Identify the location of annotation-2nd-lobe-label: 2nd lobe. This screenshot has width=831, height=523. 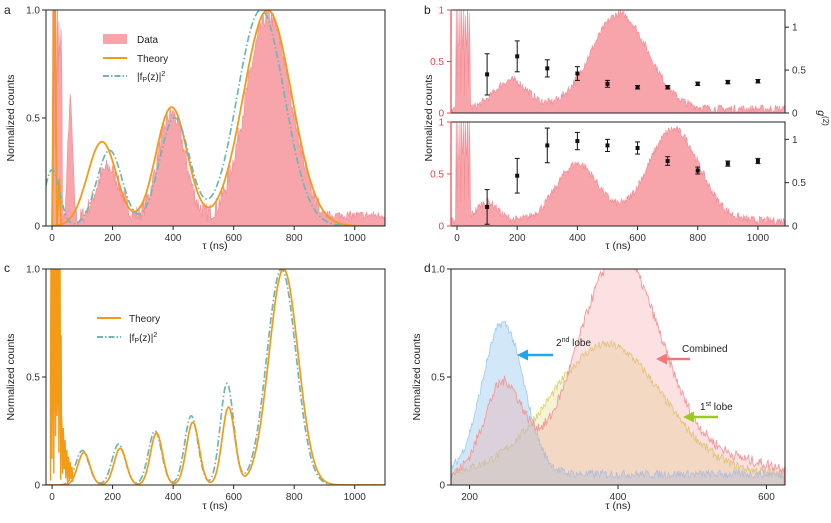
(573, 343).